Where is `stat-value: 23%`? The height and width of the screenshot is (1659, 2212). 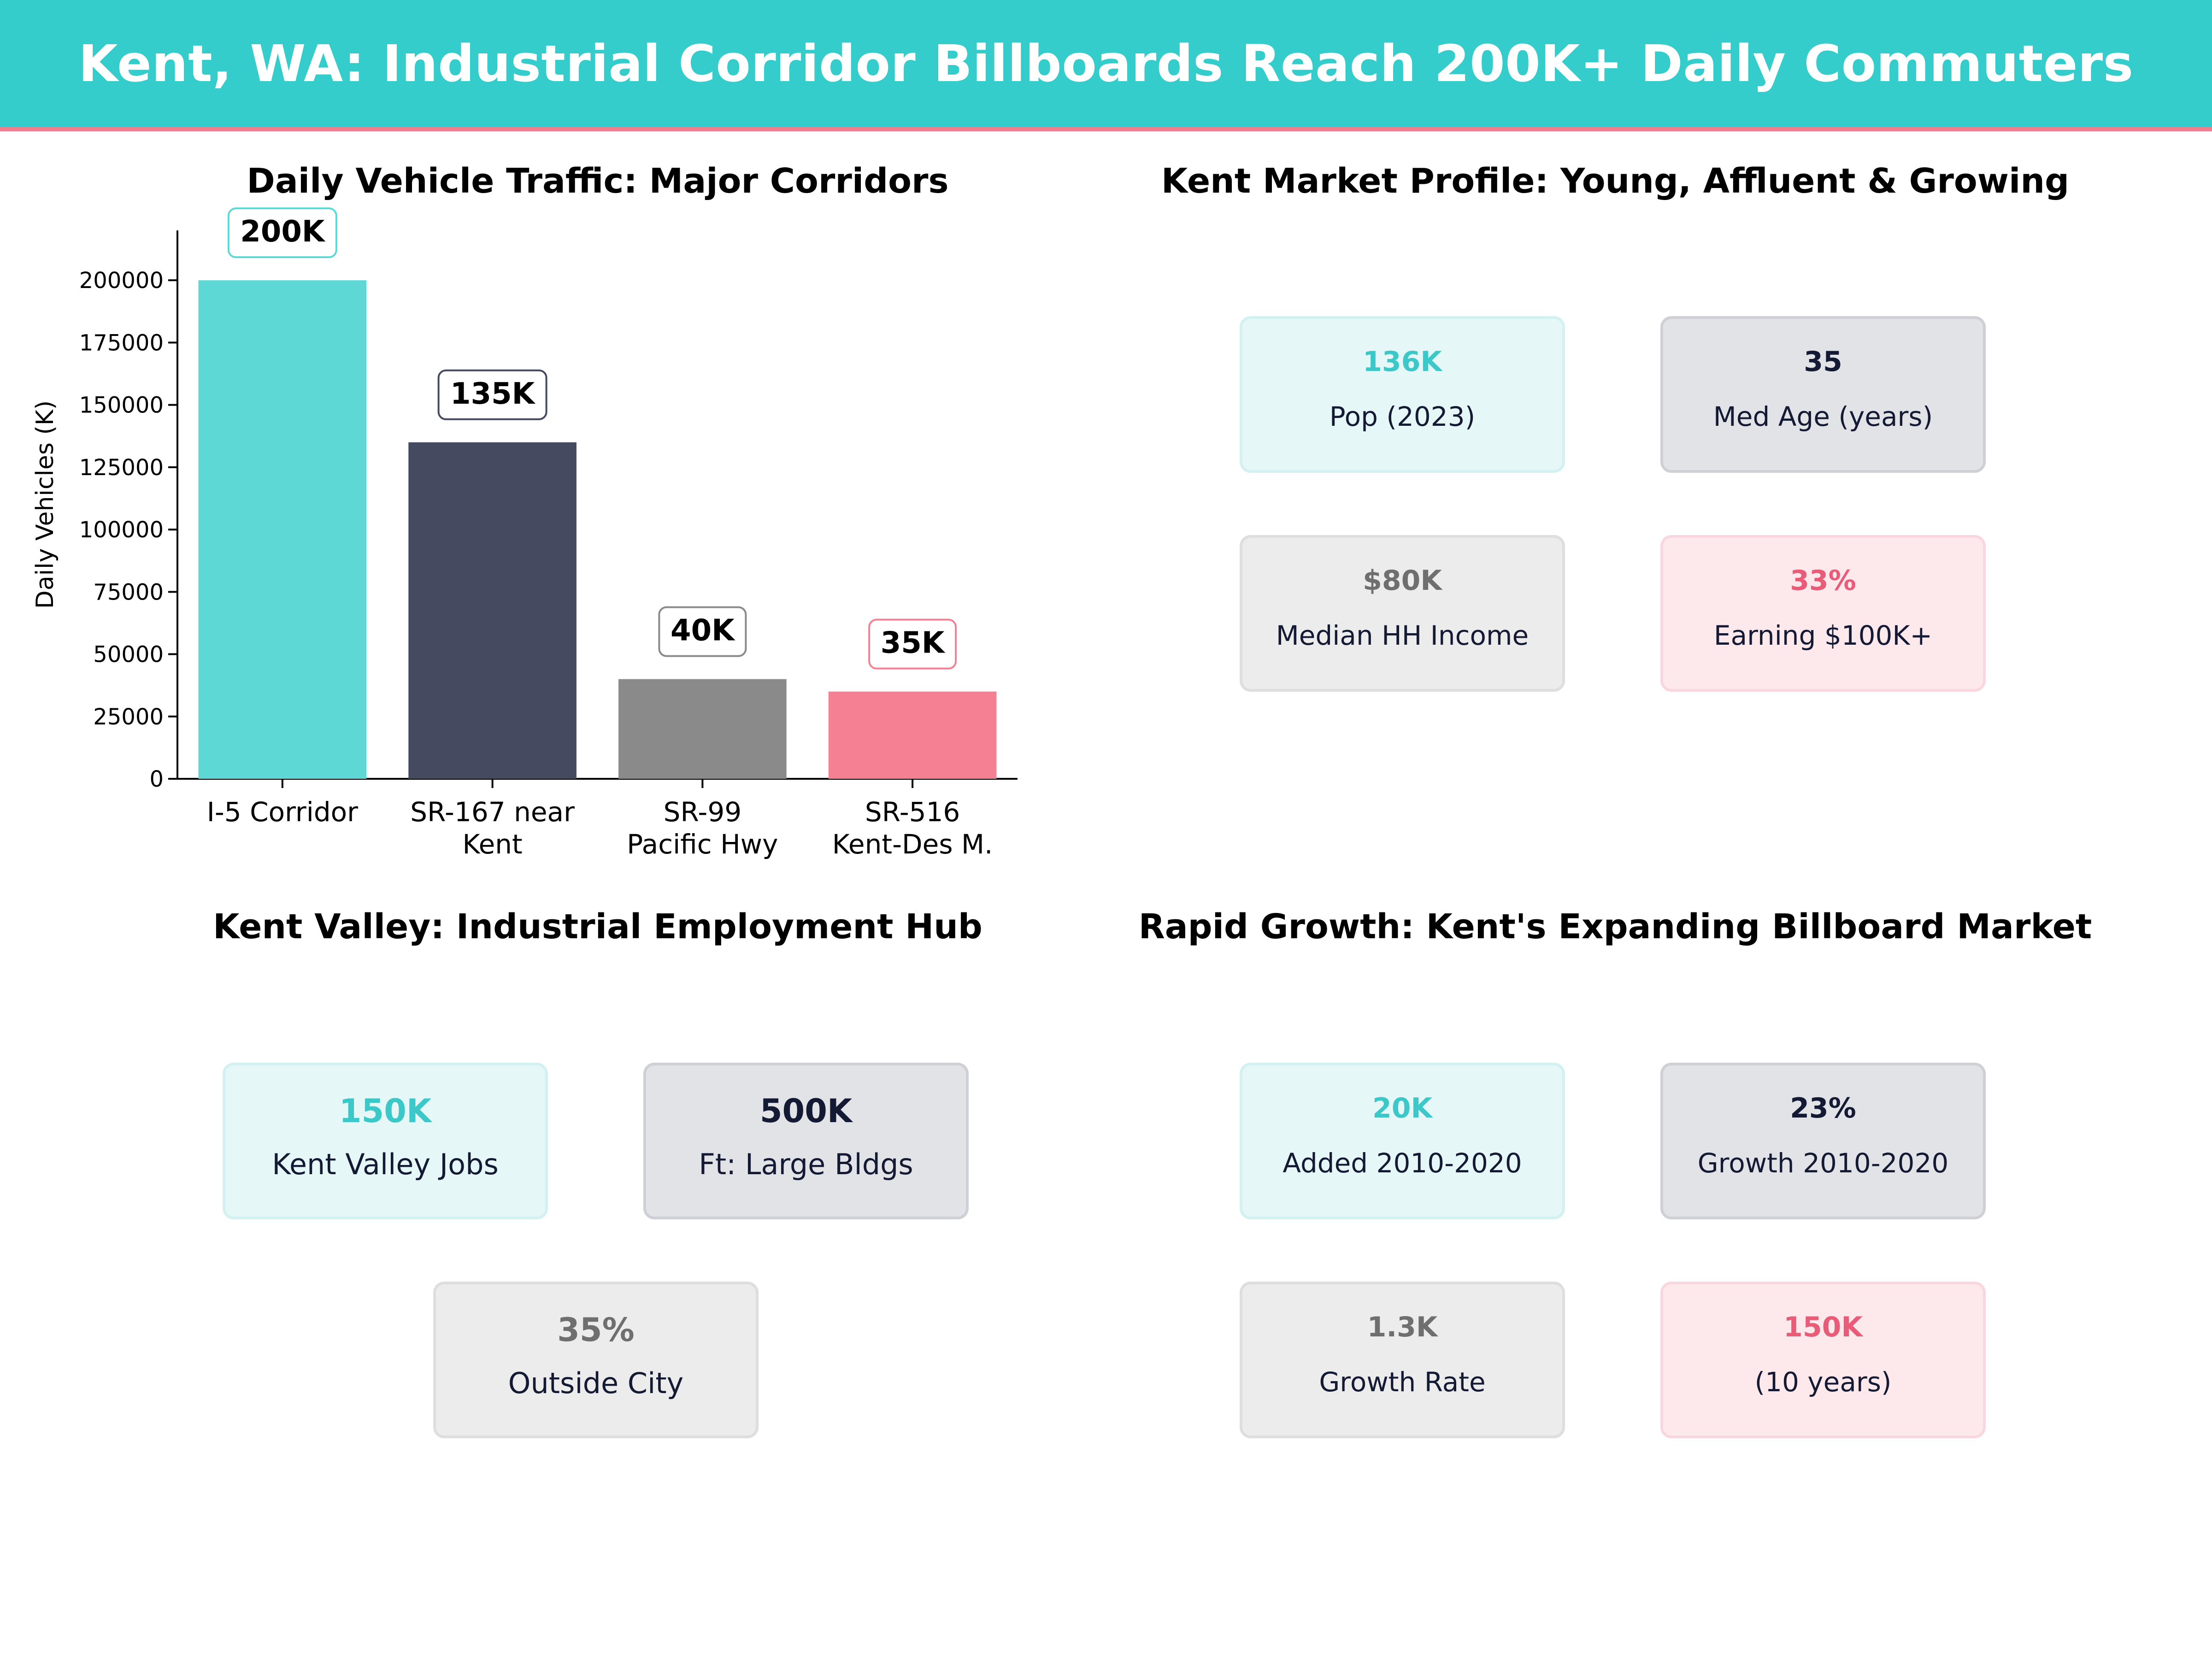
stat-value: 23% is located at coordinates (1823, 1108).